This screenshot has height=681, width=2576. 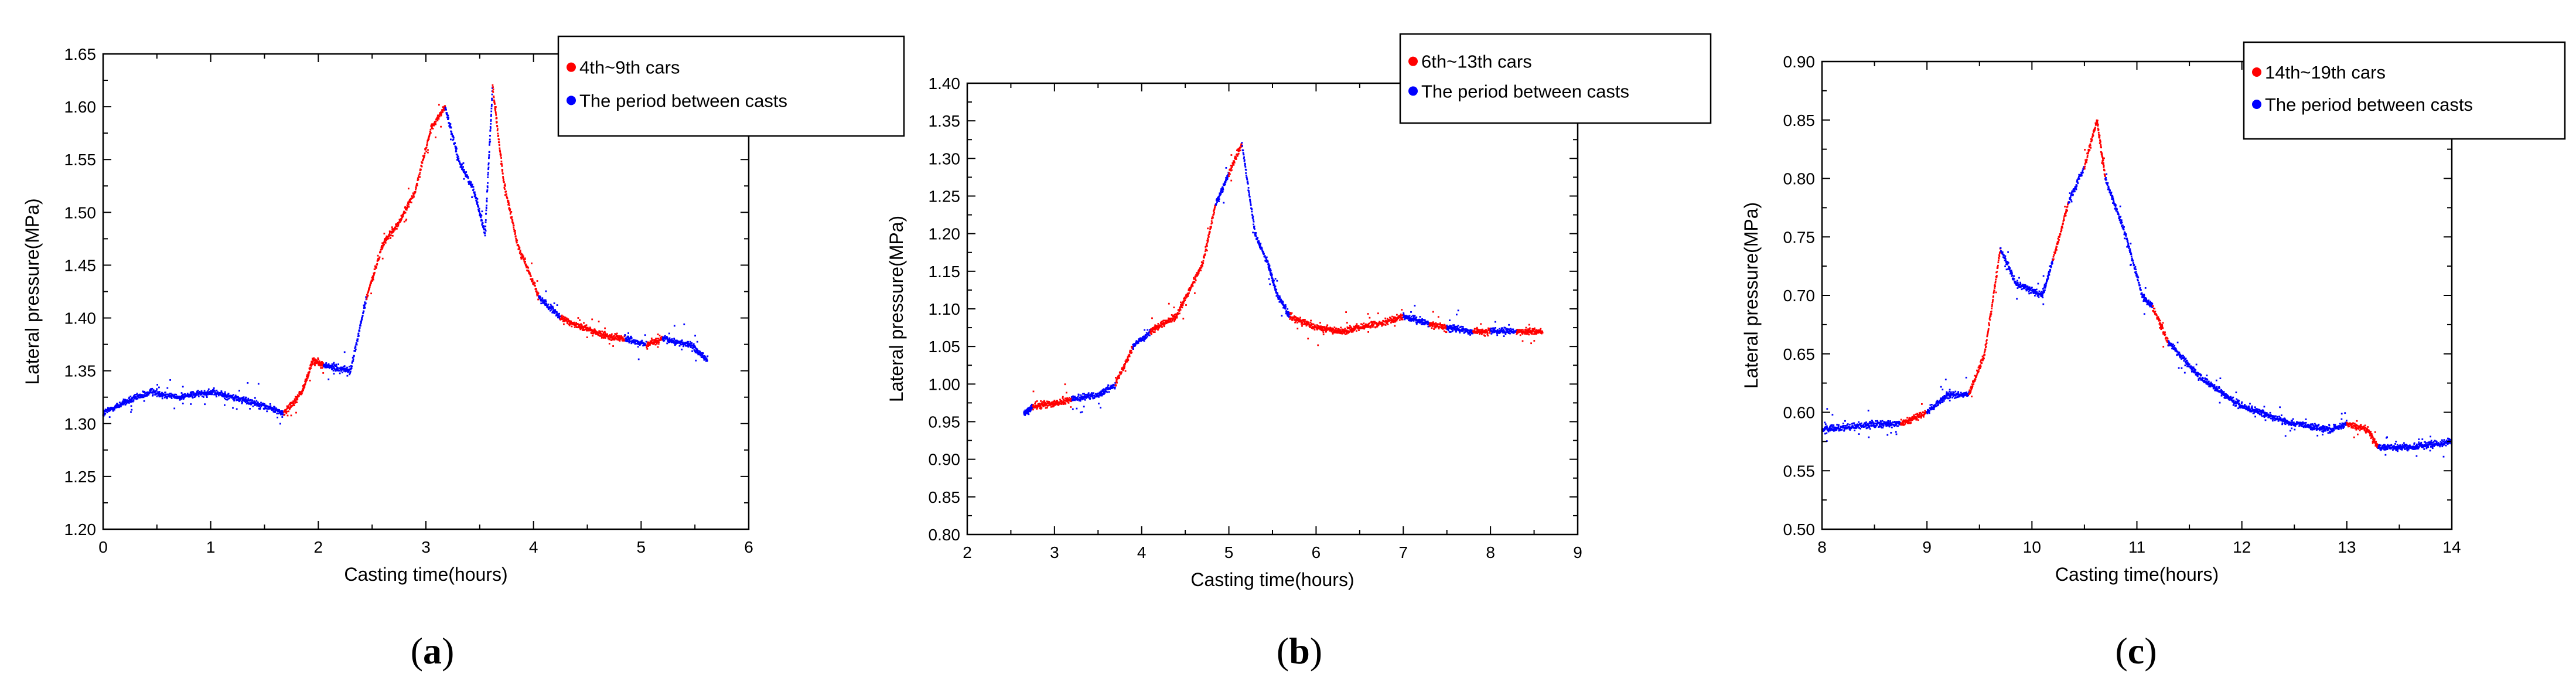 What do you see at coordinates (80, 529) in the screenshot?
I see `y-tick-label: 1.20` at bounding box center [80, 529].